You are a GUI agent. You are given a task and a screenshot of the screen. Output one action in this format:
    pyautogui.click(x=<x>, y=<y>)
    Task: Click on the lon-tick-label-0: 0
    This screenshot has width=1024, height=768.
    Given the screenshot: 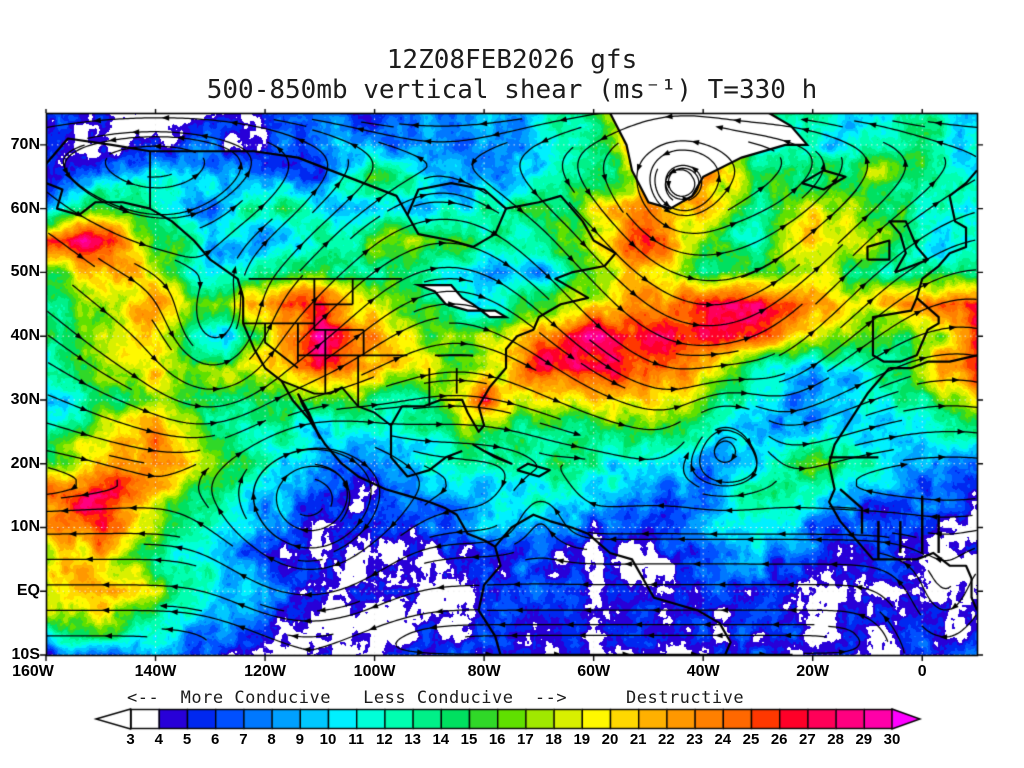 What is the action you would take?
    pyautogui.click(x=922, y=671)
    